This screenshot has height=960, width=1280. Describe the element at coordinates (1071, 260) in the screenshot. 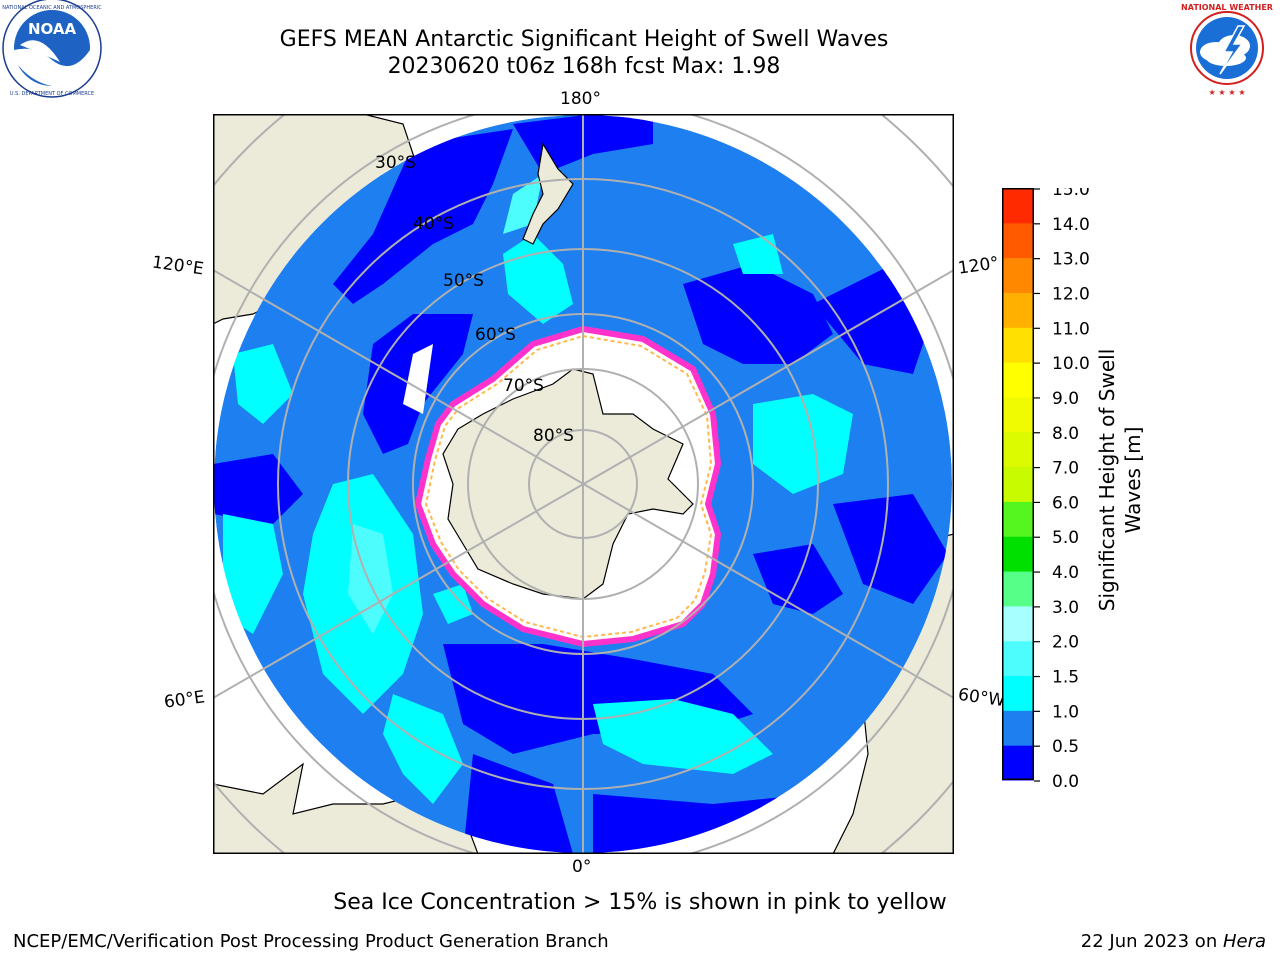

I see `colorbar-tick-label: 13.0` at that location.